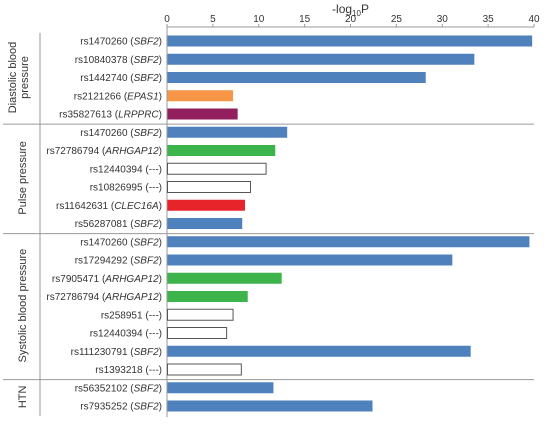 Image resolution: width=550 pixels, height=428 pixels. I want to click on row-label: rs2121266 (EPAS1), so click(118, 96).